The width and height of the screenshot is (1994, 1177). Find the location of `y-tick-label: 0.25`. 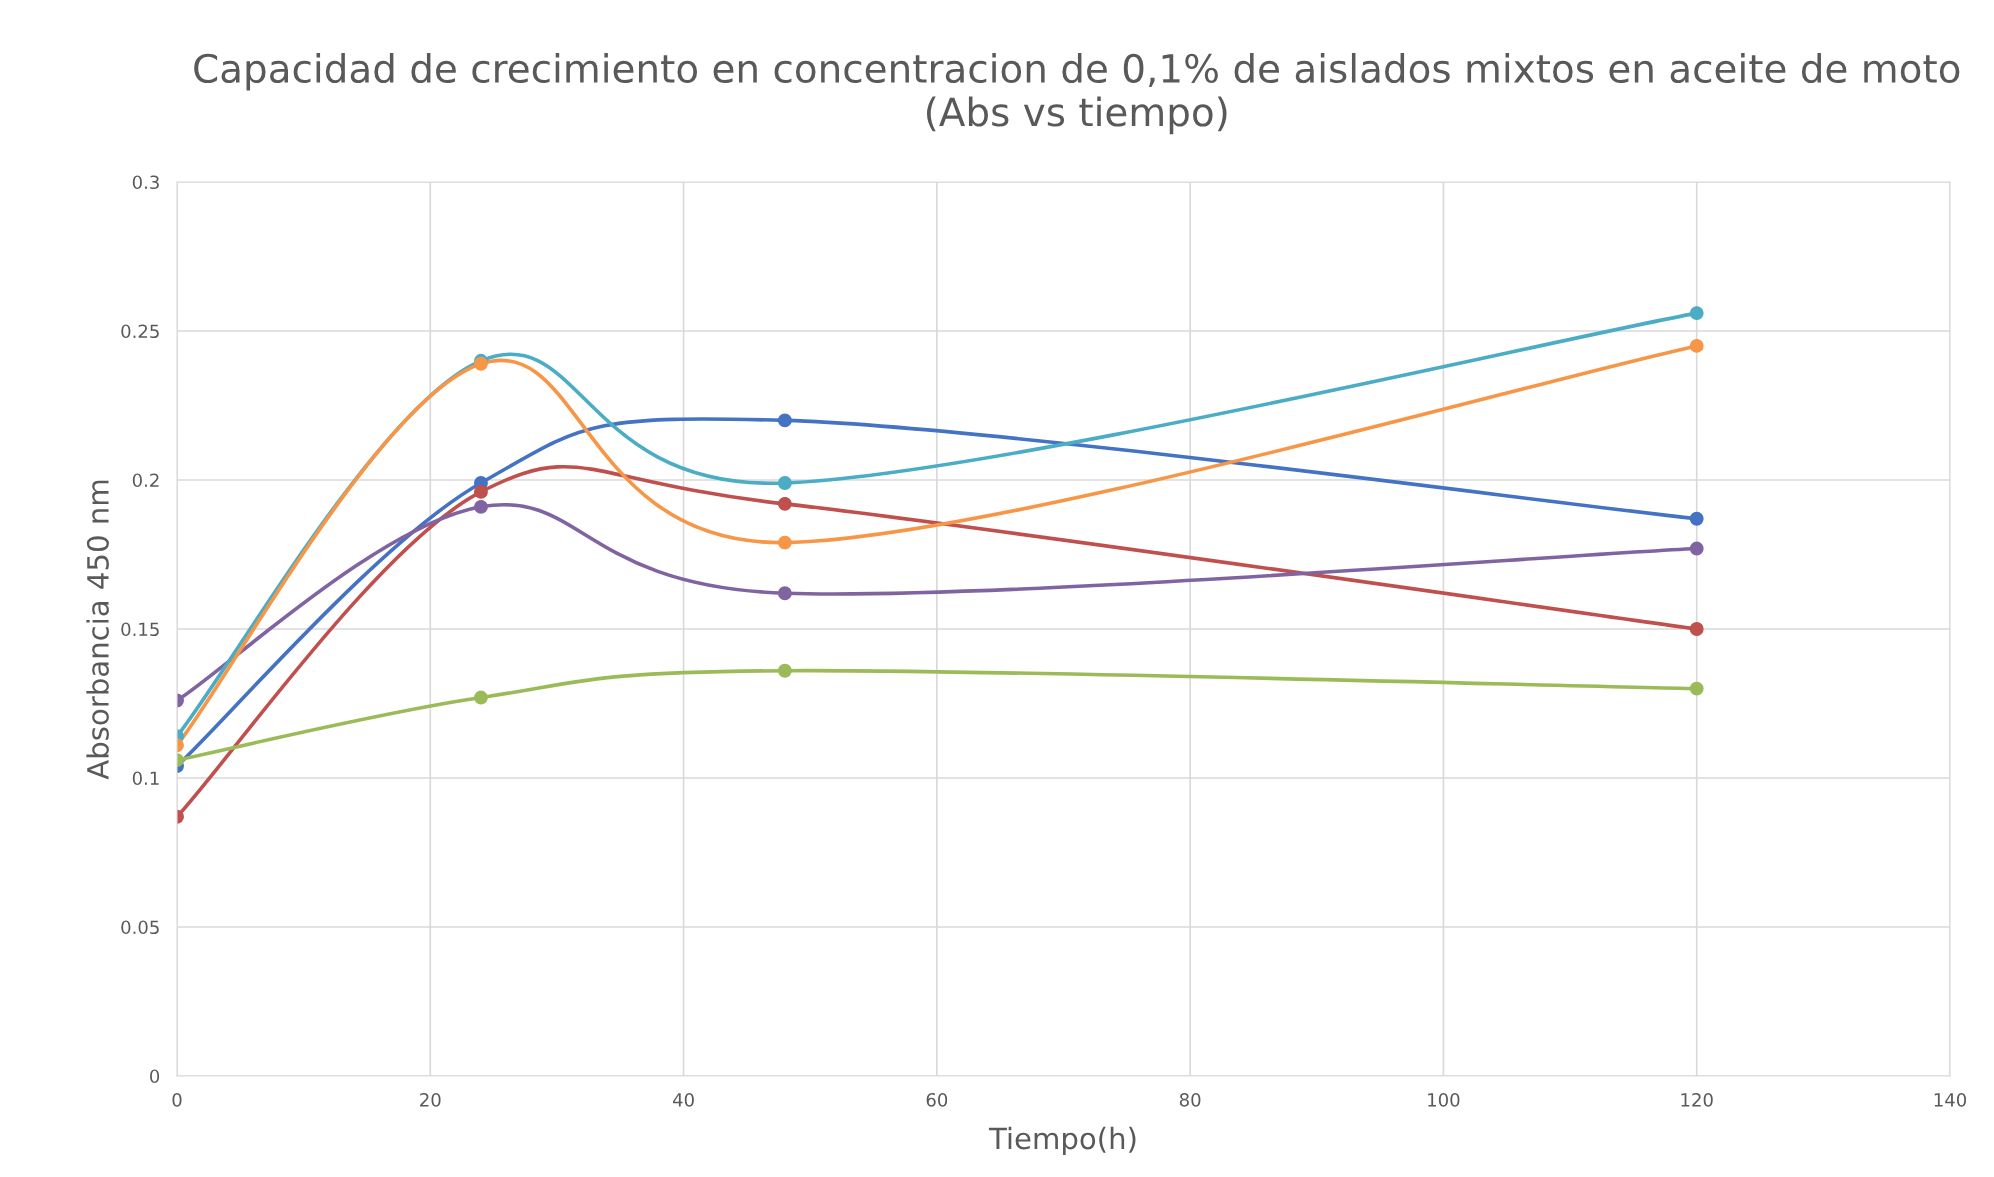

y-tick-label: 0.25 is located at coordinates (140, 331).